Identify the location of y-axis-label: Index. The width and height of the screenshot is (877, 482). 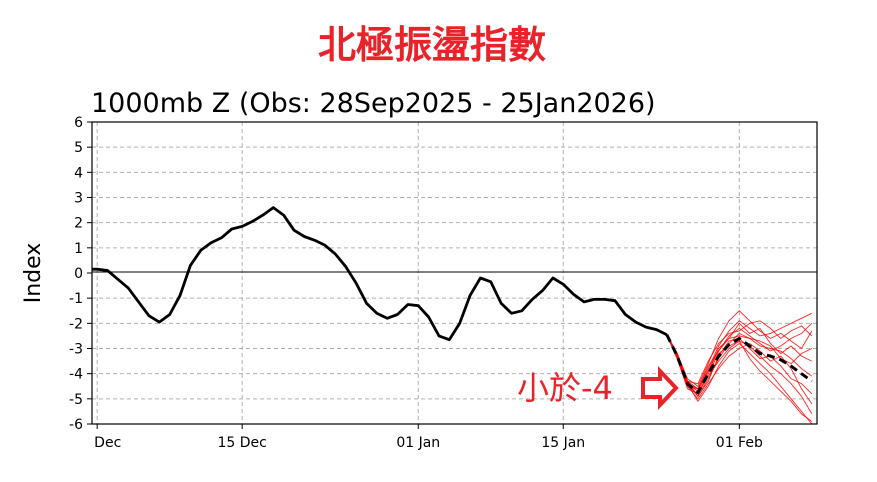
(33, 273).